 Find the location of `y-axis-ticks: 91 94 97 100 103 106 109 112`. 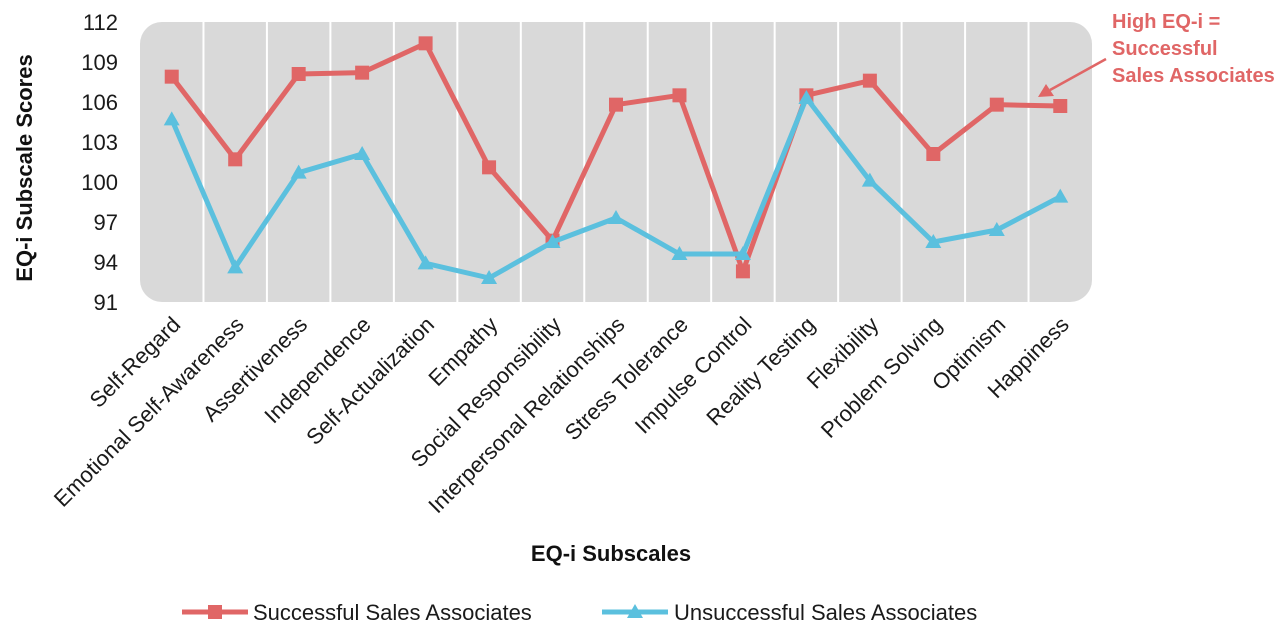

y-axis-ticks: 91 94 97 100 103 106 109 112 is located at coordinates (99, 162).